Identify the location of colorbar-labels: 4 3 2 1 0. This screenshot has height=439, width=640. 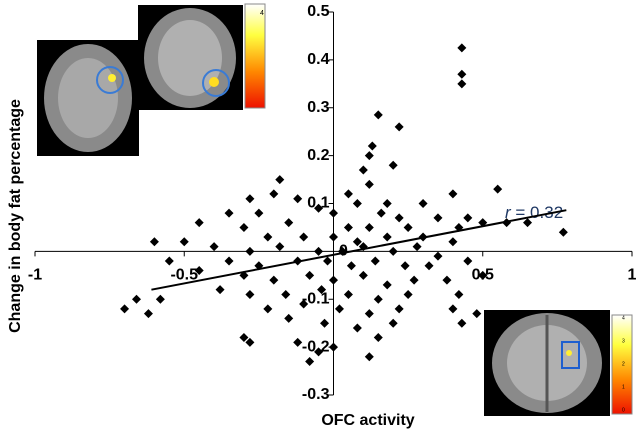
(623, 364).